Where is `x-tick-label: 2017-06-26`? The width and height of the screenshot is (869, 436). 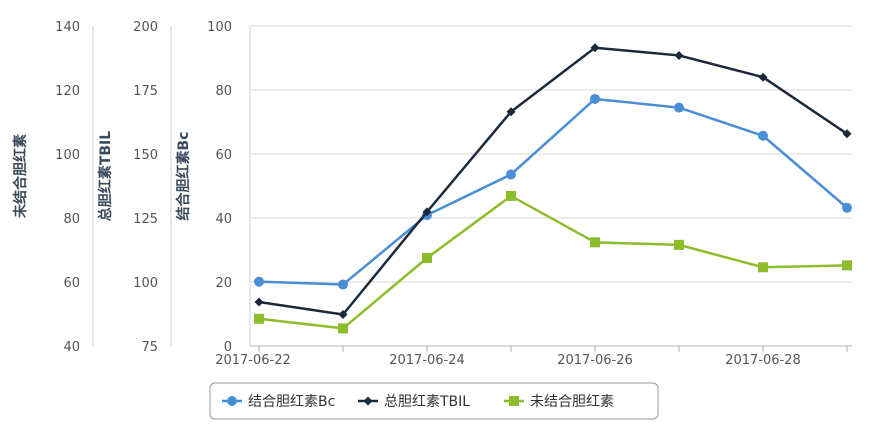 x-tick-label: 2017-06-26 is located at coordinates (595, 360).